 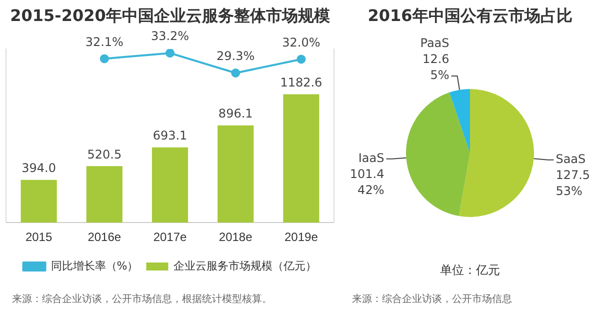 What do you see at coordinates (142, 299) in the screenshot?
I see `source-note: 来源：综合企业访谈，公开市场信息，根据统计模型核算。` at bounding box center [142, 299].